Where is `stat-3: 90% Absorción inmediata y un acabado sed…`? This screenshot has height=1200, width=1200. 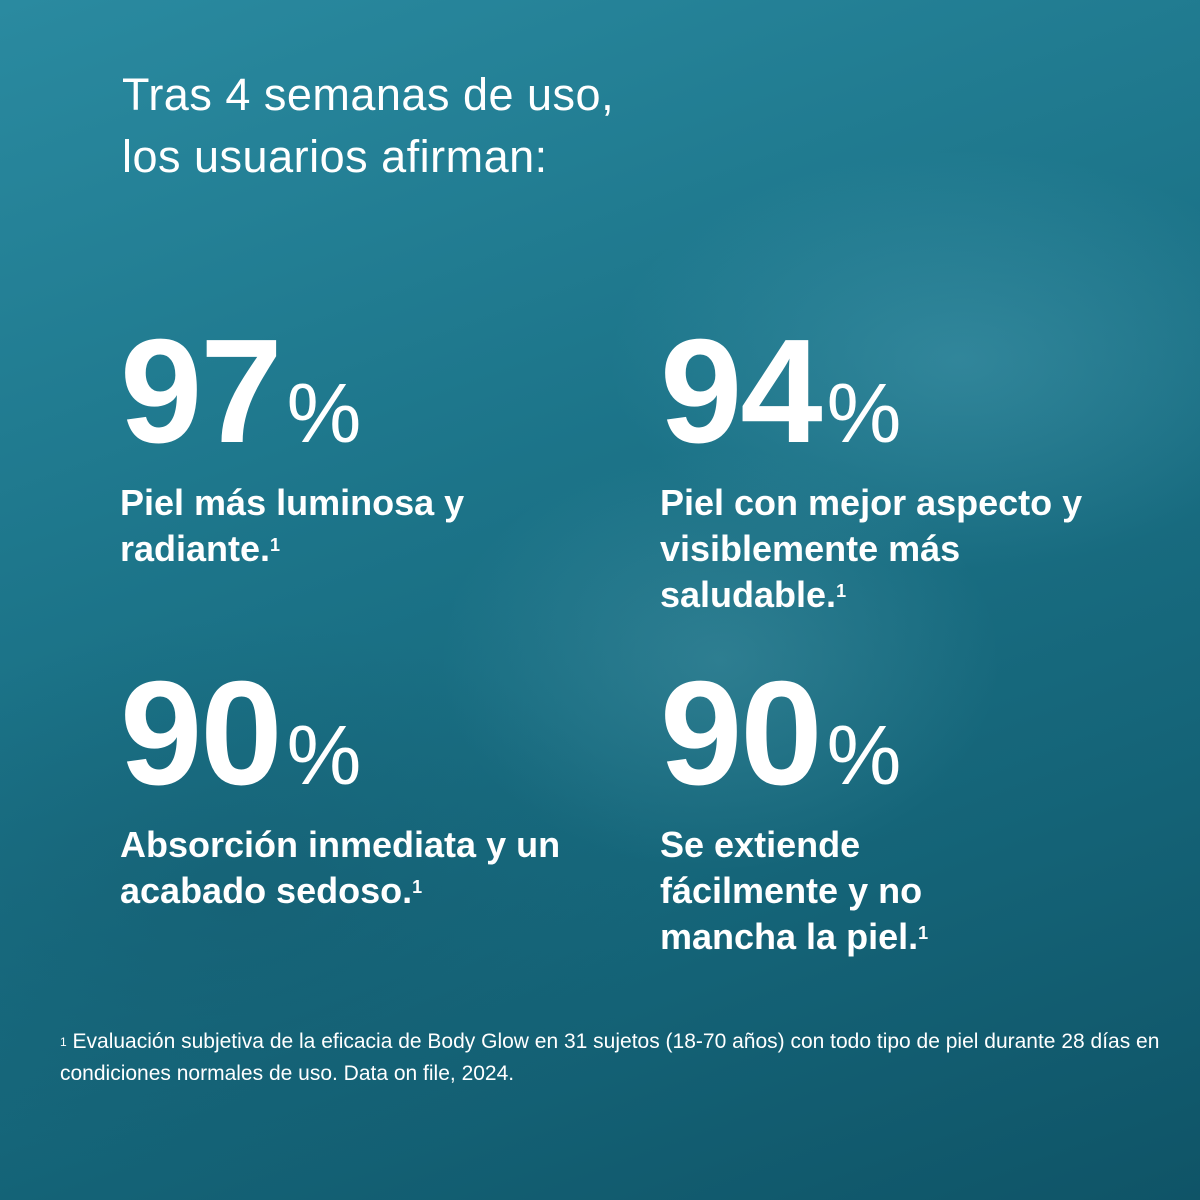 stat-3: 90% Absorción inmediata y un acabado sed… is located at coordinates (345, 787).